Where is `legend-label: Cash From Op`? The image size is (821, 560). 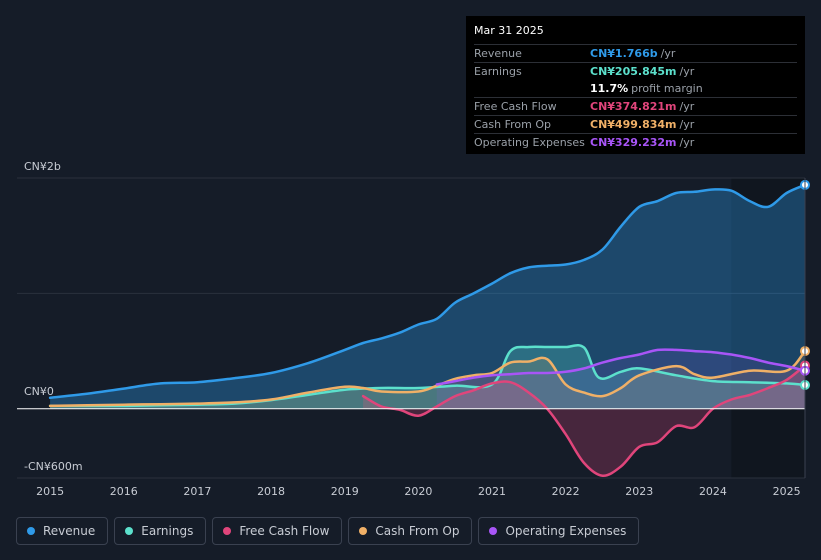
legend-label: Cash From Op is located at coordinates (417, 531).